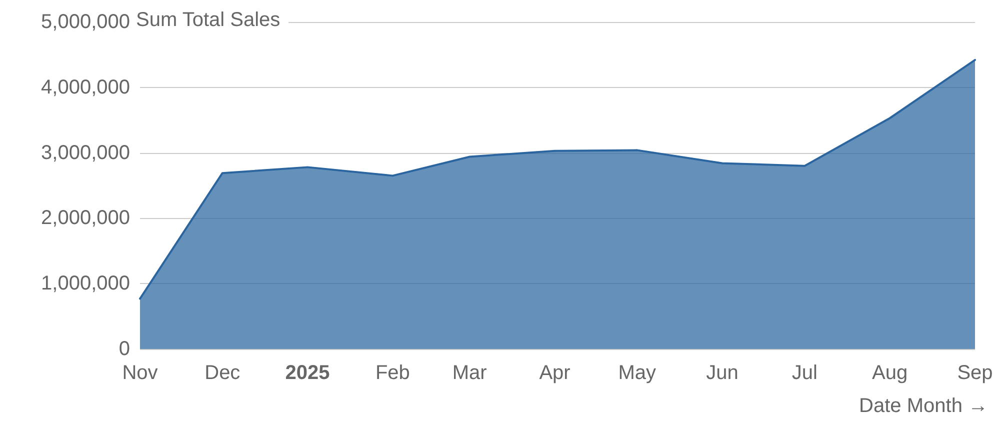  What do you see at coordinates (637, 373) in the screenshot?
I see `x-tick-label: May` at bounding box center [637, 373].